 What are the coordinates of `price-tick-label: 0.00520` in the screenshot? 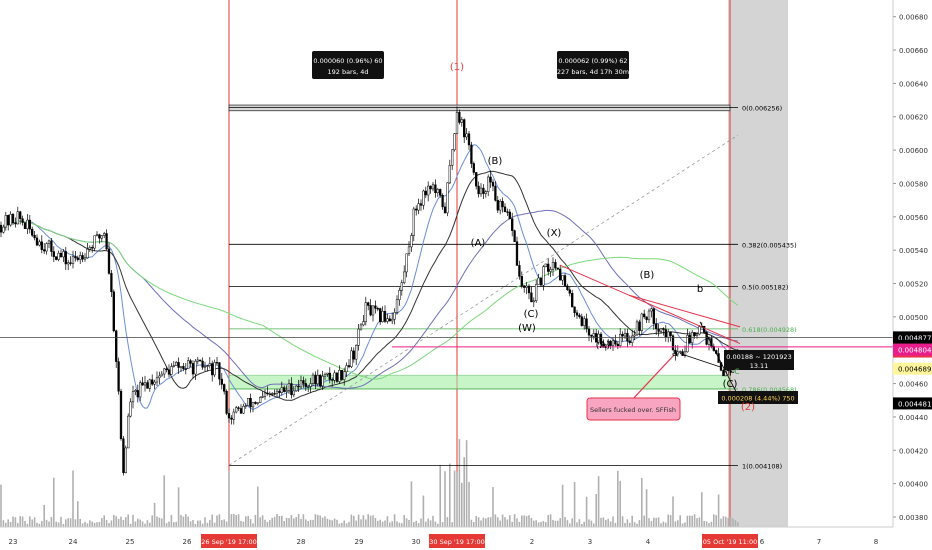 It's located at (913, 285).